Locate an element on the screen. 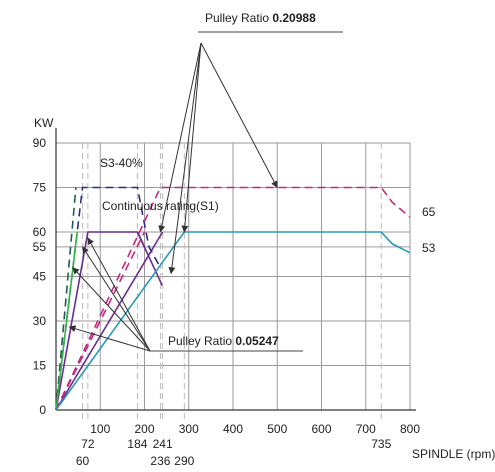 The image size is (495, 472). pulley-ratio-high-label: Pulley Ratio 0.20988 is located at coordinates (260, 18).